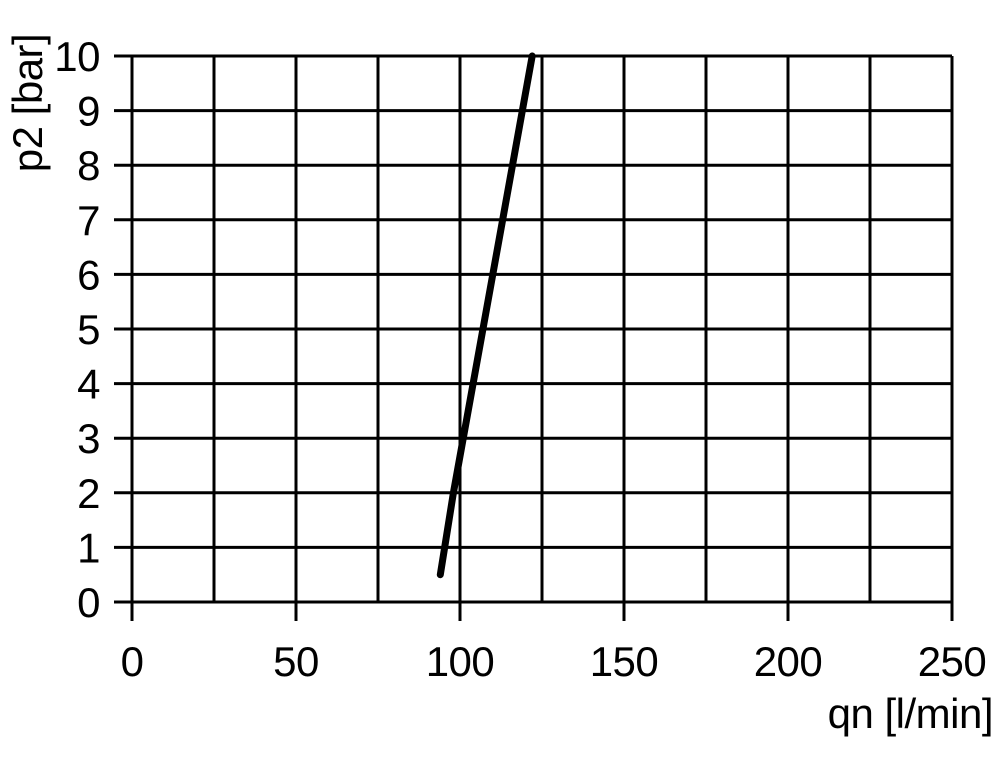 The height and width of the screenshot is (764, 1000). Describe the element at coordinates (624, 661) in the screenshot. I see `x-tick-label-150: 150` at that location.